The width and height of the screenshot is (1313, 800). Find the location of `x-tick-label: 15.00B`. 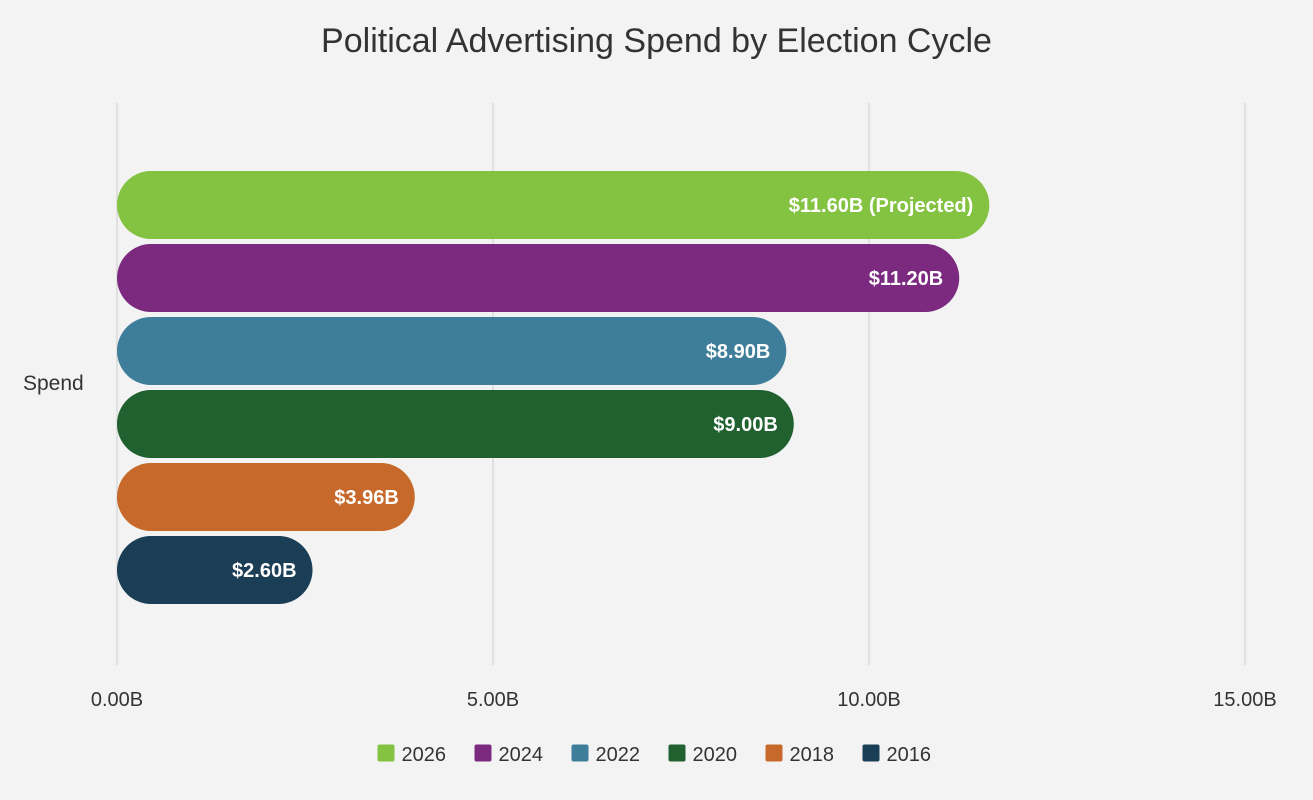

x-tick-label: 15.00B is located at coordinates (1244, 700).